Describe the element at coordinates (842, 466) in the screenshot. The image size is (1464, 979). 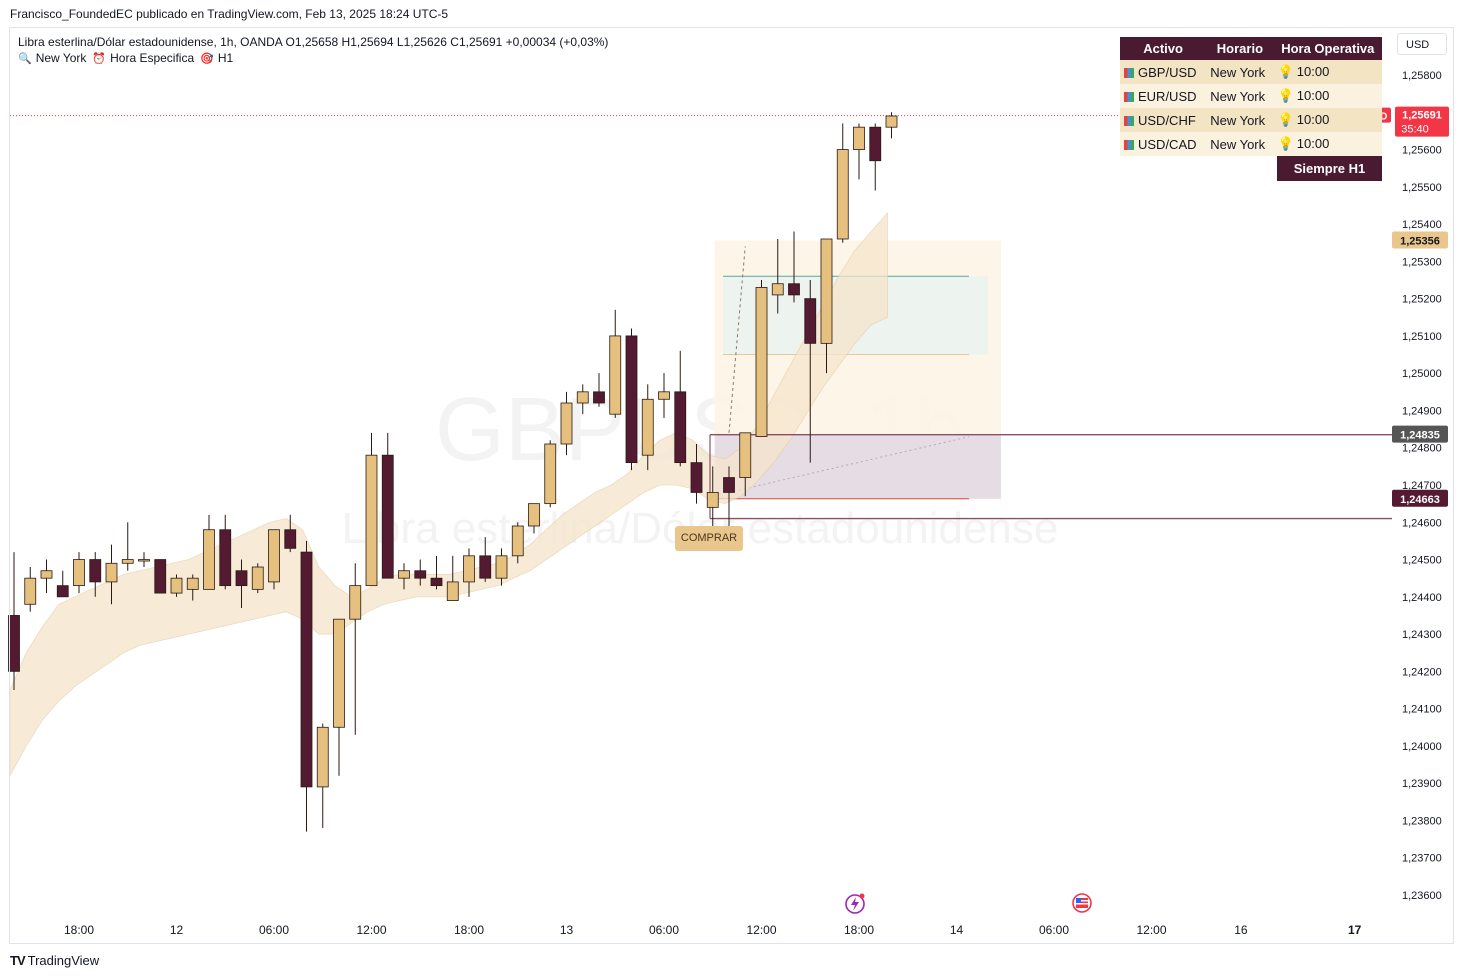
I see `position-diagonal` at that location.